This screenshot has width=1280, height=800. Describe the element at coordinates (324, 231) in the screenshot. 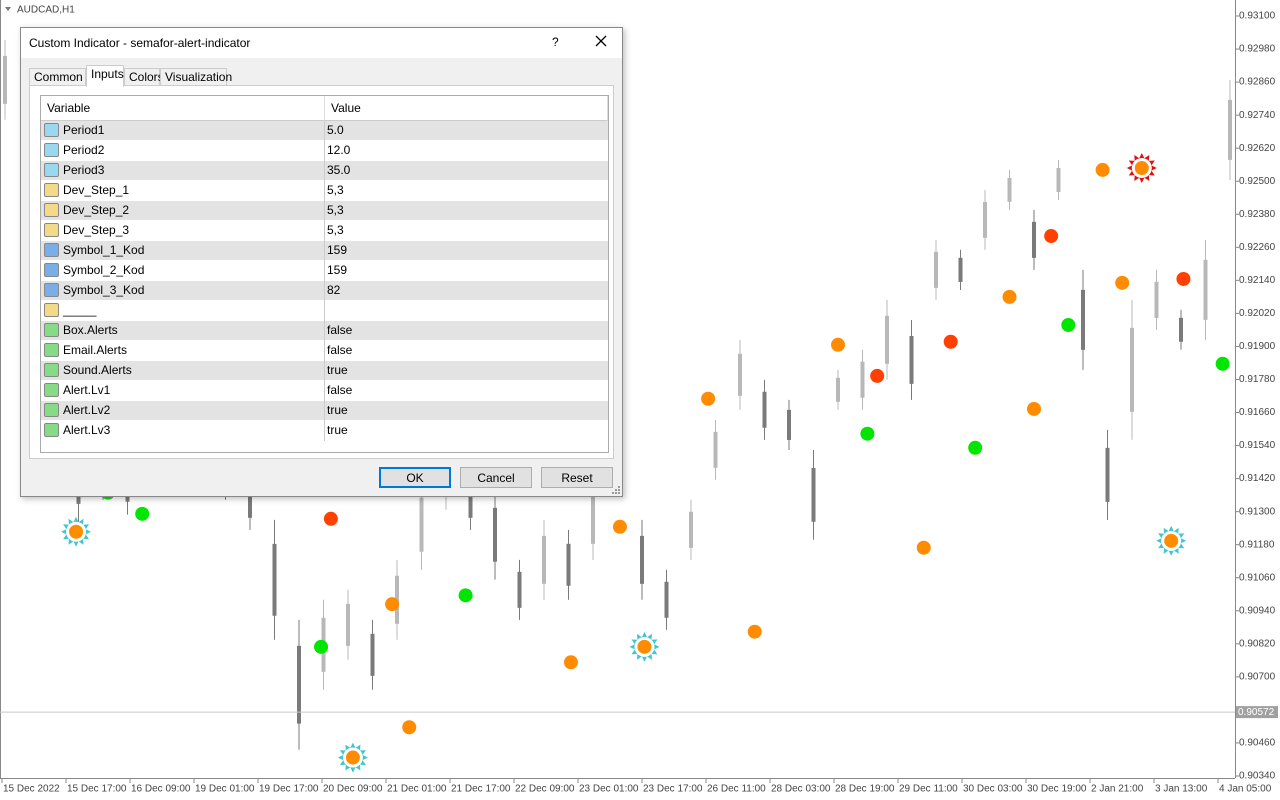

I see `input-row: Dev_Step_3 5,3` at that location.